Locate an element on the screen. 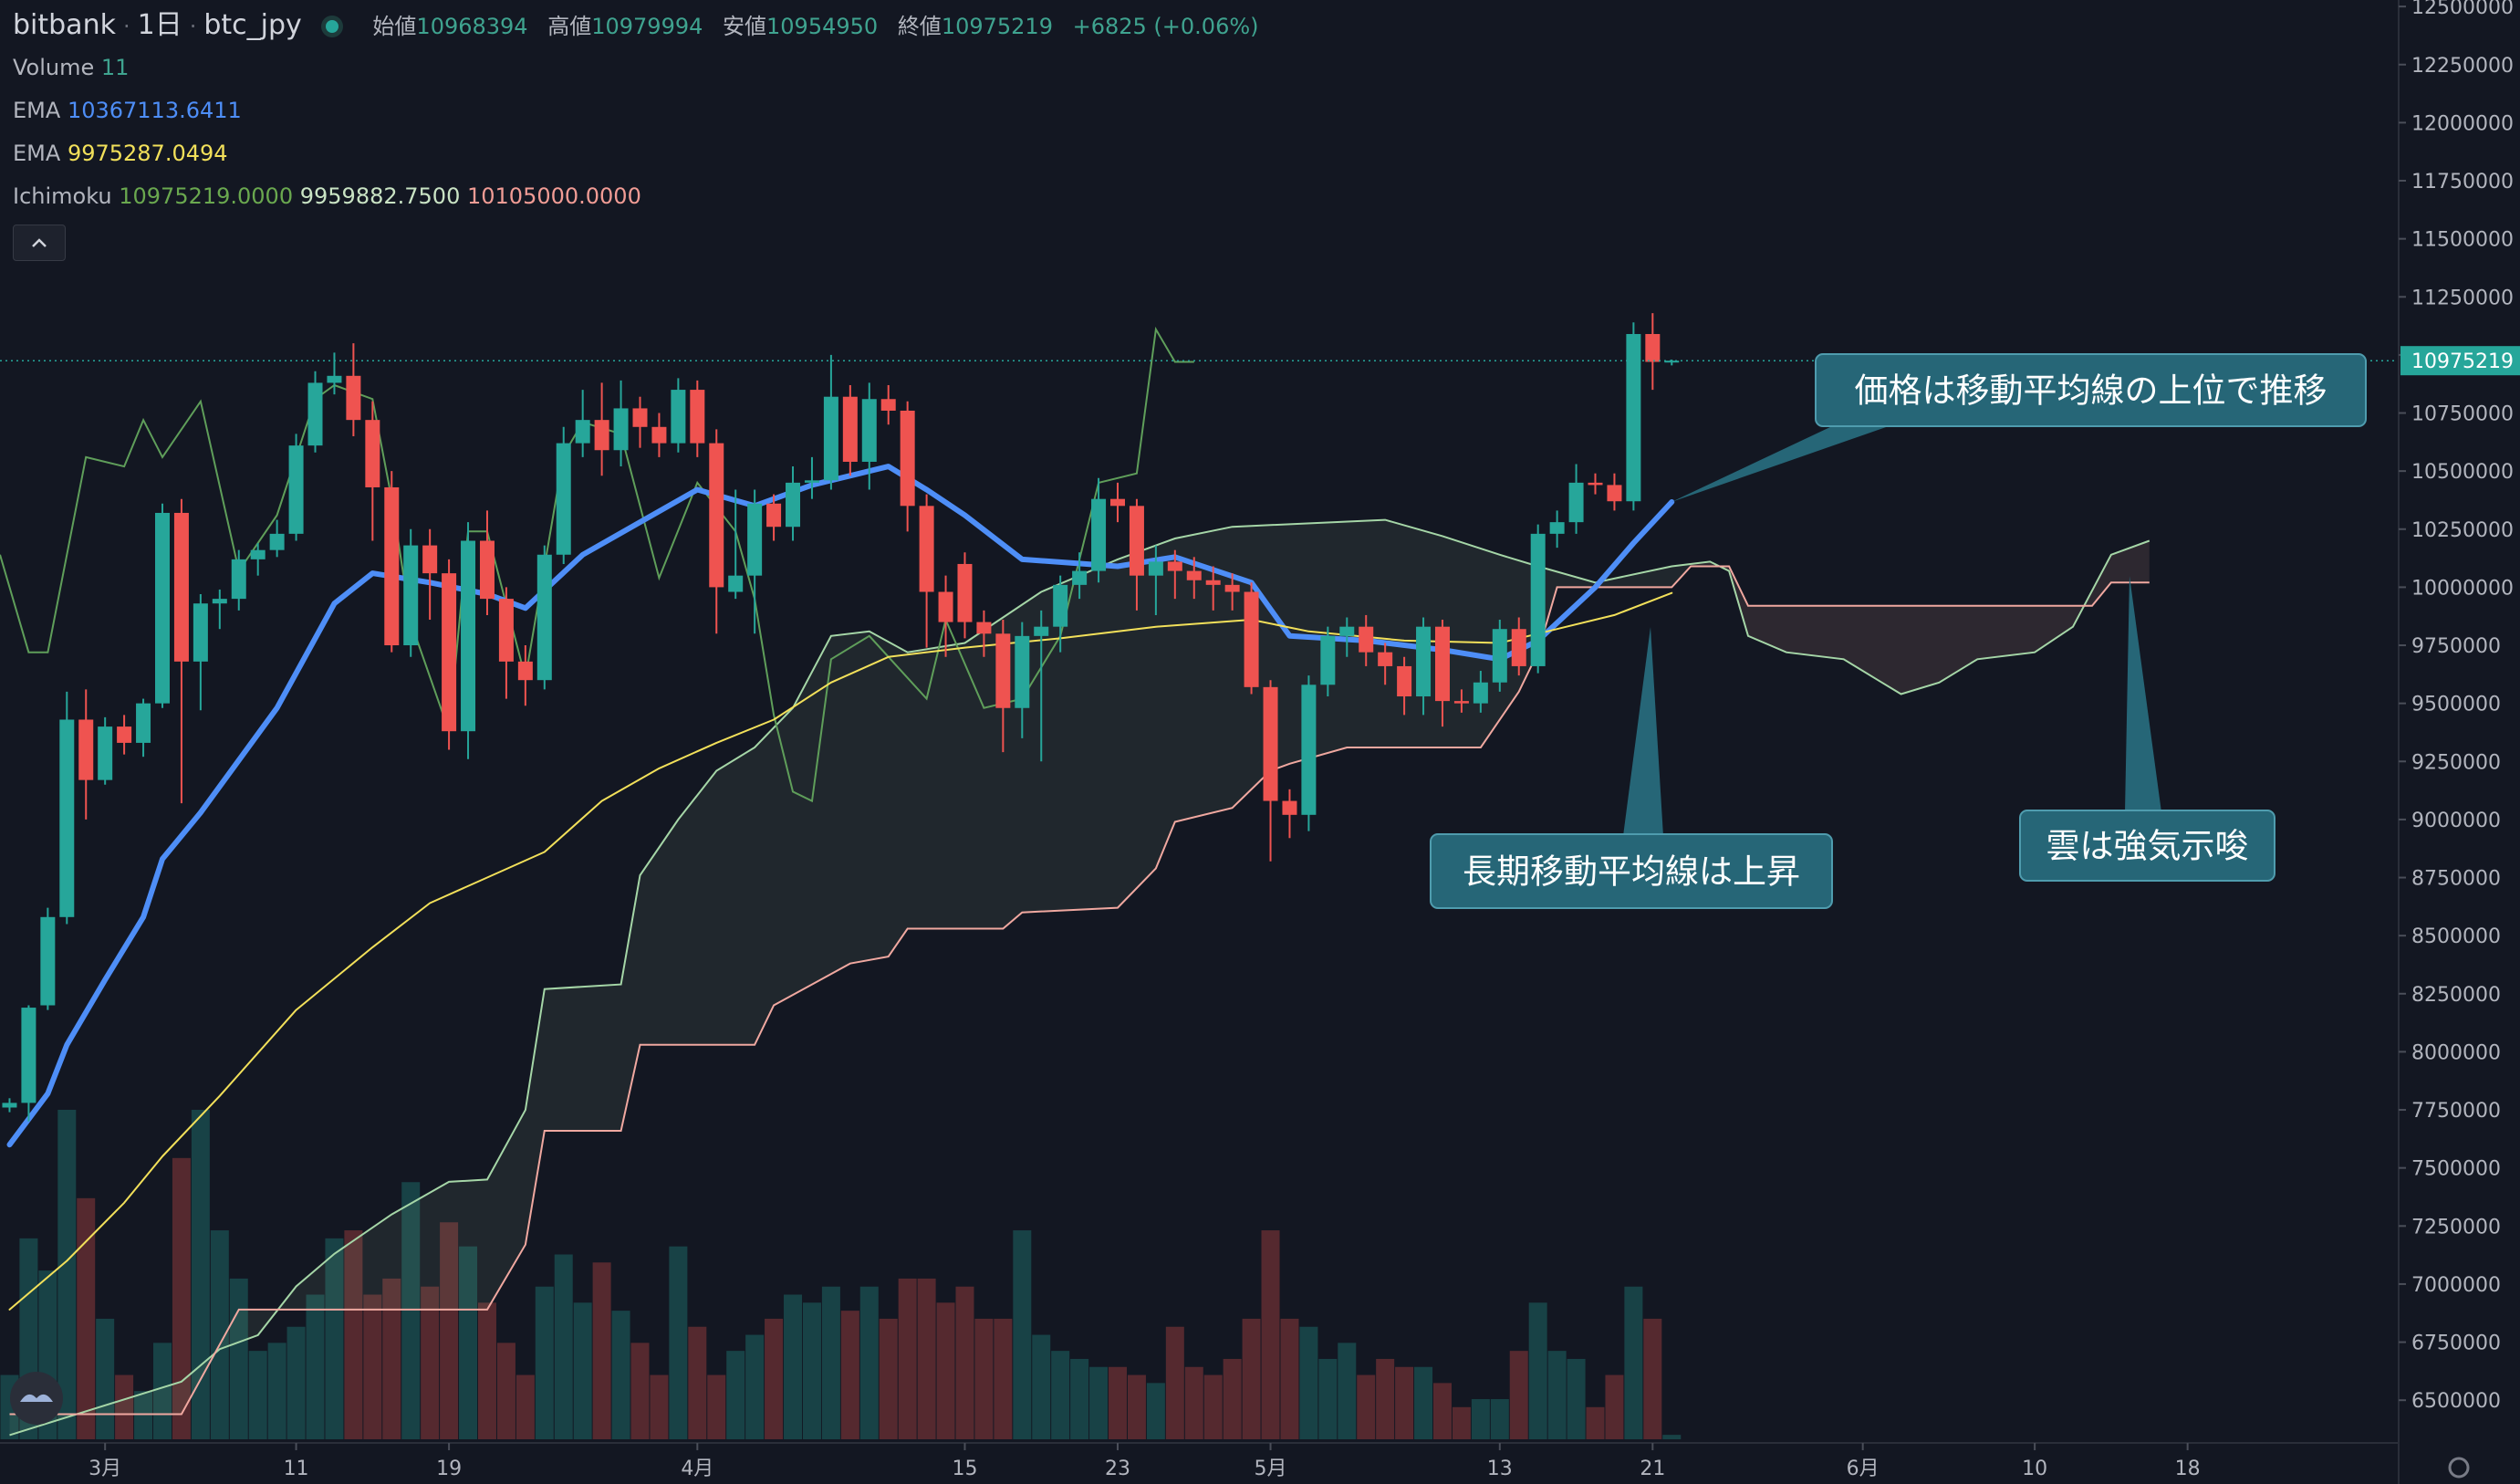  callout-pointer is located at coordinates (2143, 694).